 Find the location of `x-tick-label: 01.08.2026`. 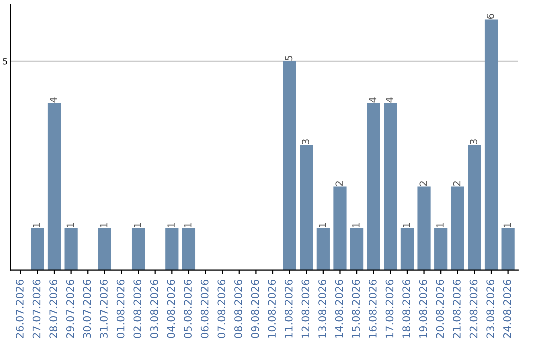

x-tick-label: 01.08.2026 is located at coordinates (120, 309).